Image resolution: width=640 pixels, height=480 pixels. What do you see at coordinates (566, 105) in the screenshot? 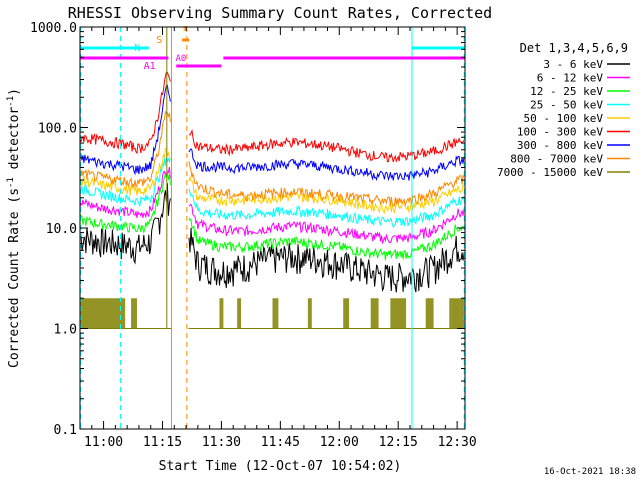
I see `legend-label-4: 25 - 50 keV` at bounding box center [566, 105].